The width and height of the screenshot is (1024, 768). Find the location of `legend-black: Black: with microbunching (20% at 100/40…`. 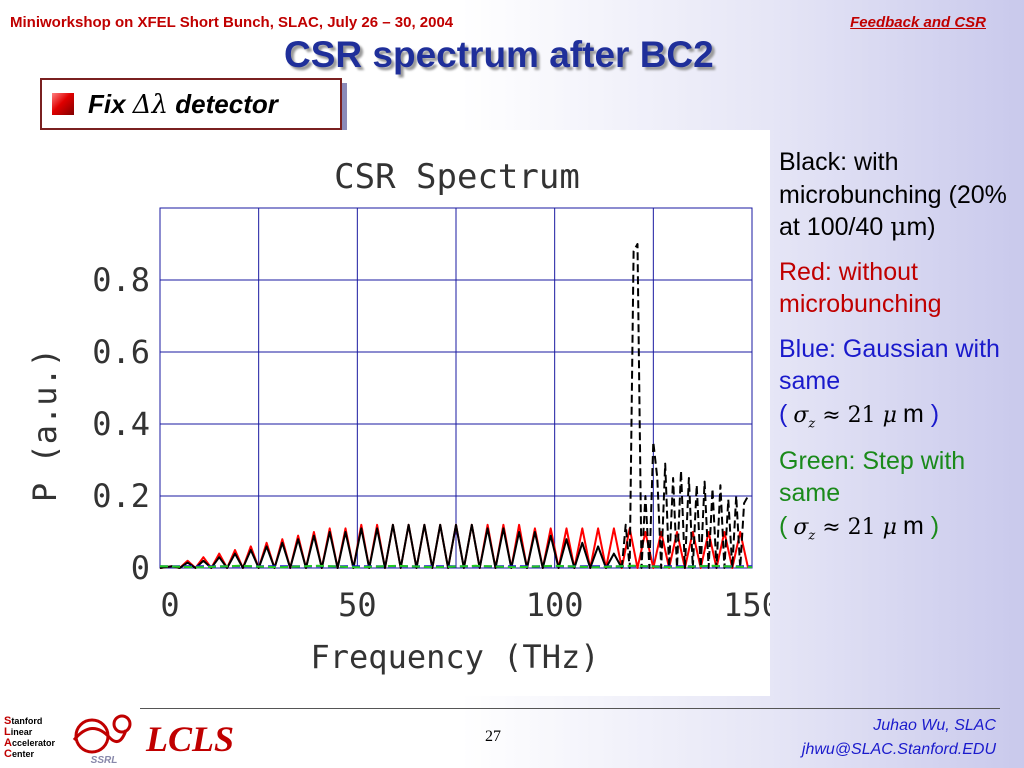

legend-black: Black: with microbunching (20% at 100/40… is located at coordinates (899, 195).